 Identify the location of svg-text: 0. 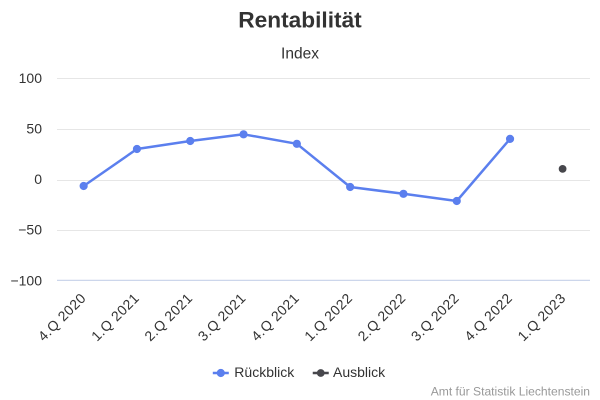
(38, 179).